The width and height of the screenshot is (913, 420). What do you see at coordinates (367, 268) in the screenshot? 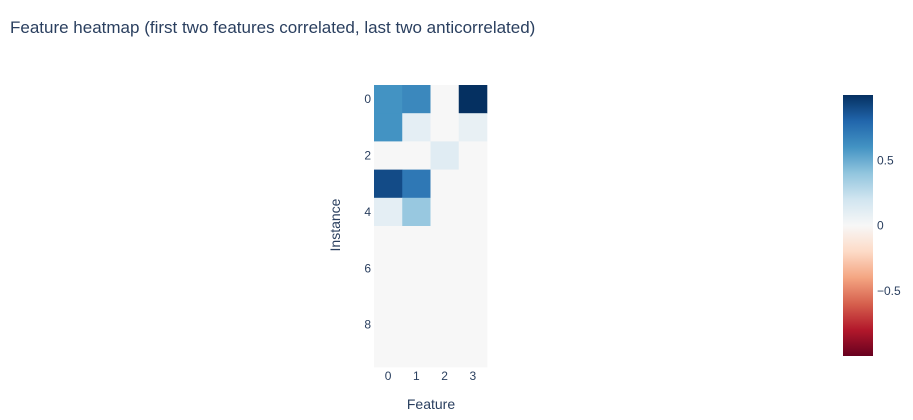
I see `y-tick-label: 6` at bounding box center [367, 268].